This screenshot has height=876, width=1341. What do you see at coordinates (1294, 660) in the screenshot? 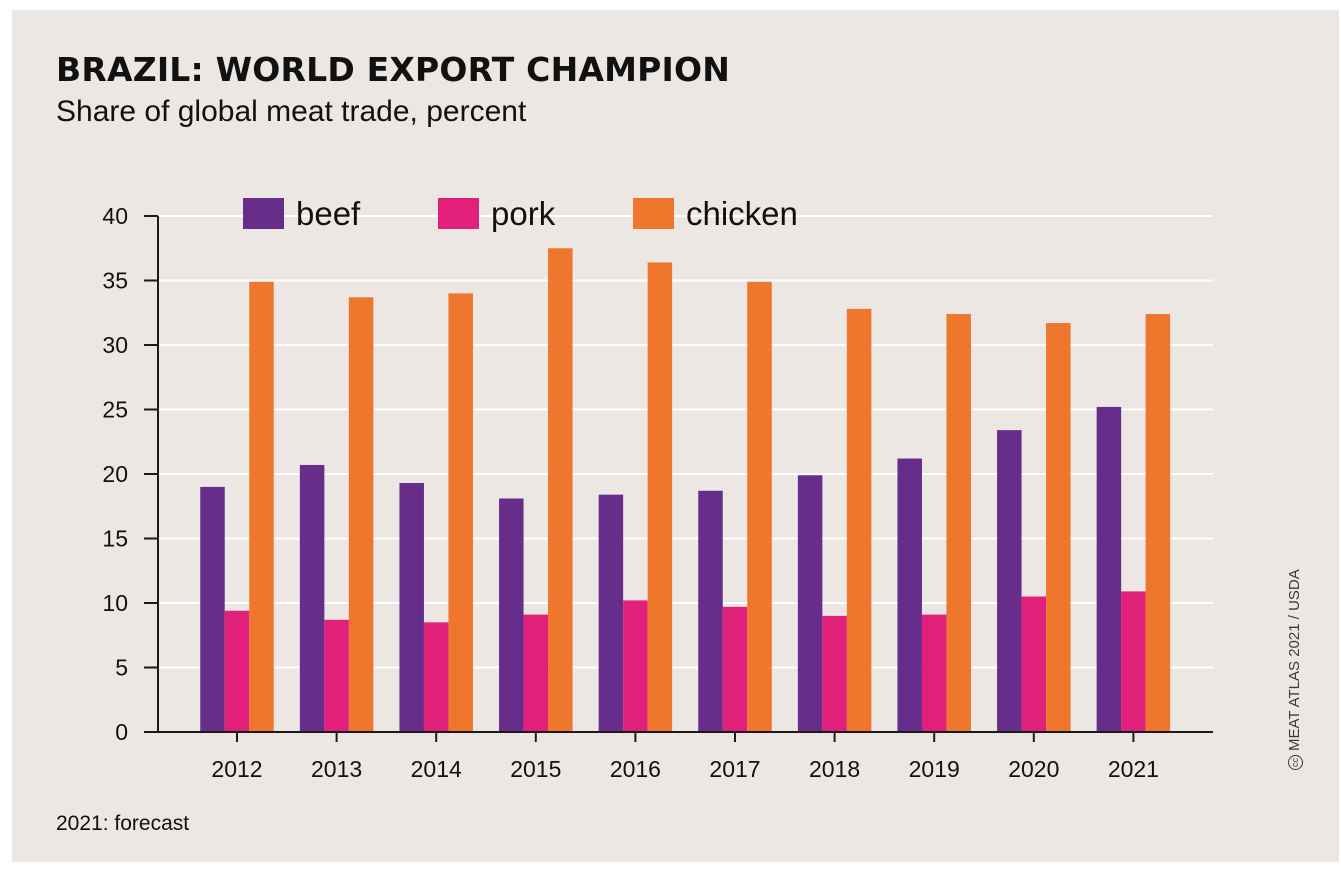
I see `source-credit-text: MEAT ATLAS 2021 / USDA` at bounding box center [1294, 660].